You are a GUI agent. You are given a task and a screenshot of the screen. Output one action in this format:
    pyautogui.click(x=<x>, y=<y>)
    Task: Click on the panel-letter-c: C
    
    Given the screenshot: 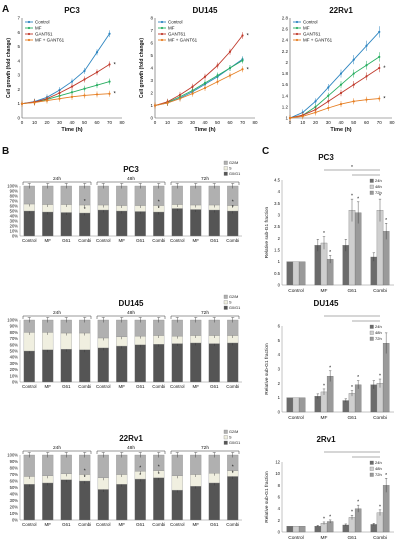 What is the action you would take?
    pyautogui.click(x=265, y=151)
    